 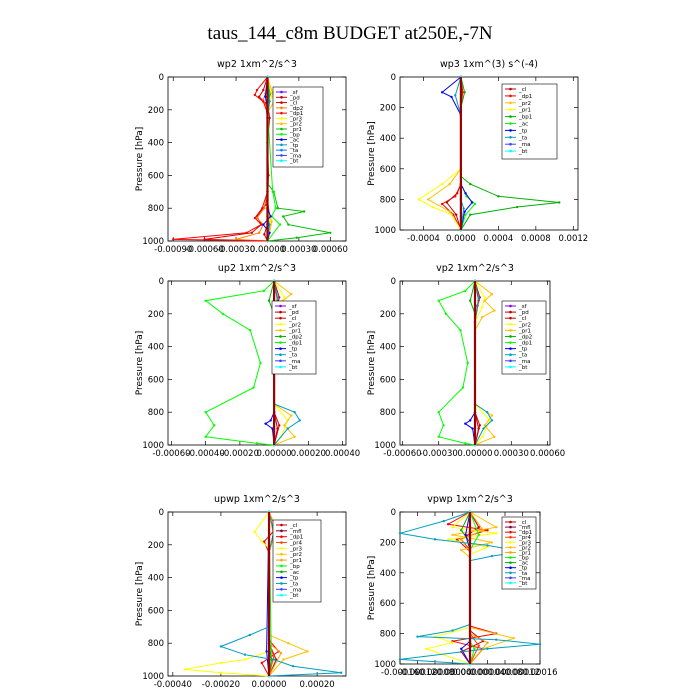 I want to click on x-tick-label: 0.00020, so click(x=308, y=454).